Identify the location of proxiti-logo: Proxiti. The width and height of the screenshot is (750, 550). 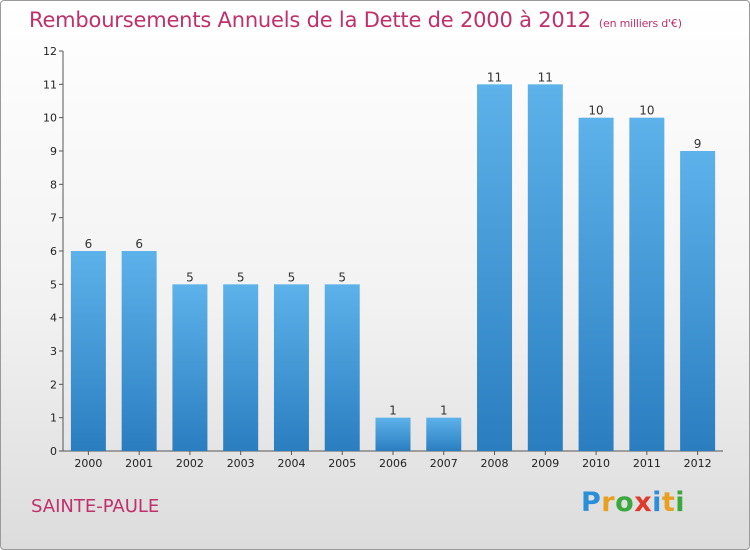
(633, 502).